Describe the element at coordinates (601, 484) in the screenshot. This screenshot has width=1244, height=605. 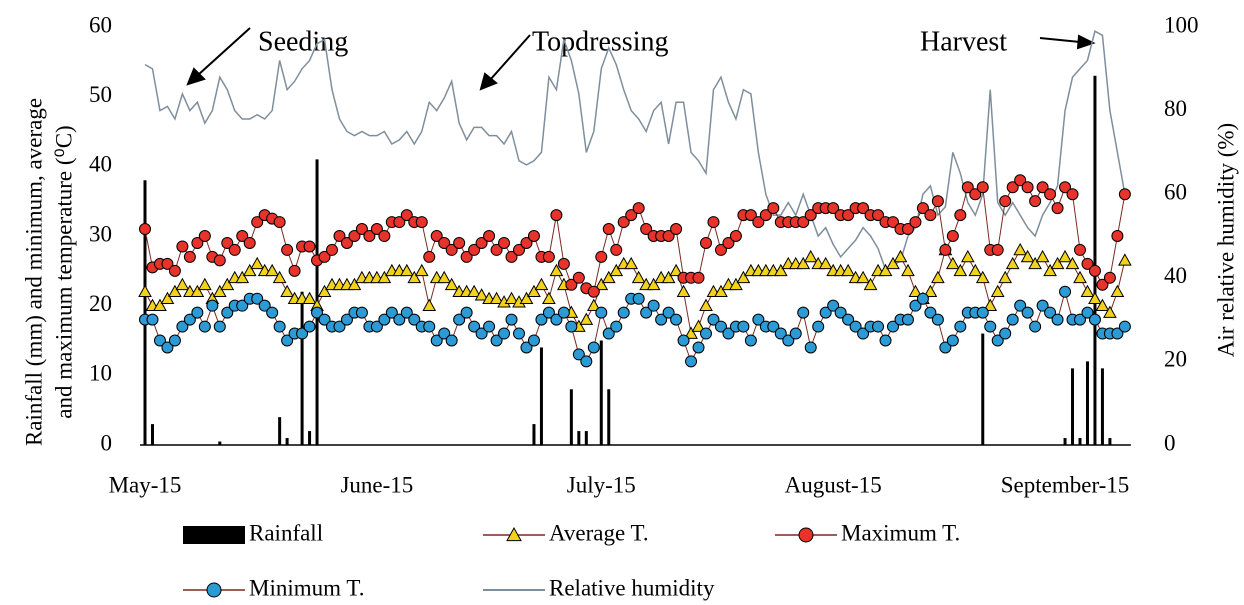
I see `x-tick-label: July-15` at that location.